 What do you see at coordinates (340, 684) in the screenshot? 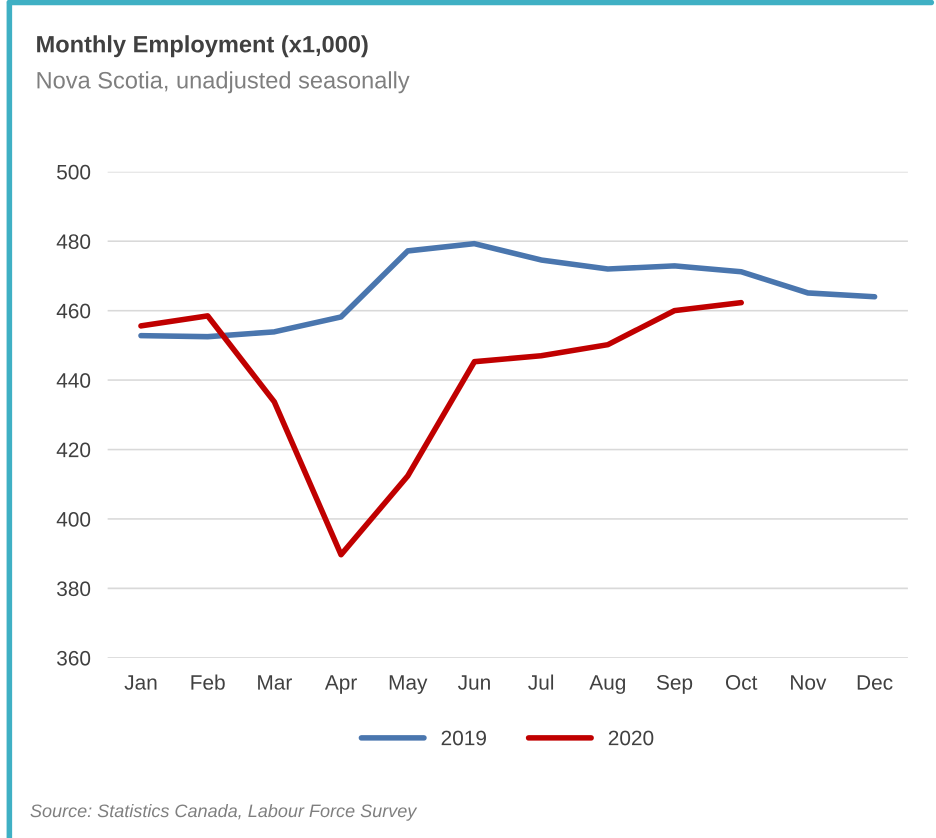
I see `x-tick-label: Apr` at bounding box center [340, 684].